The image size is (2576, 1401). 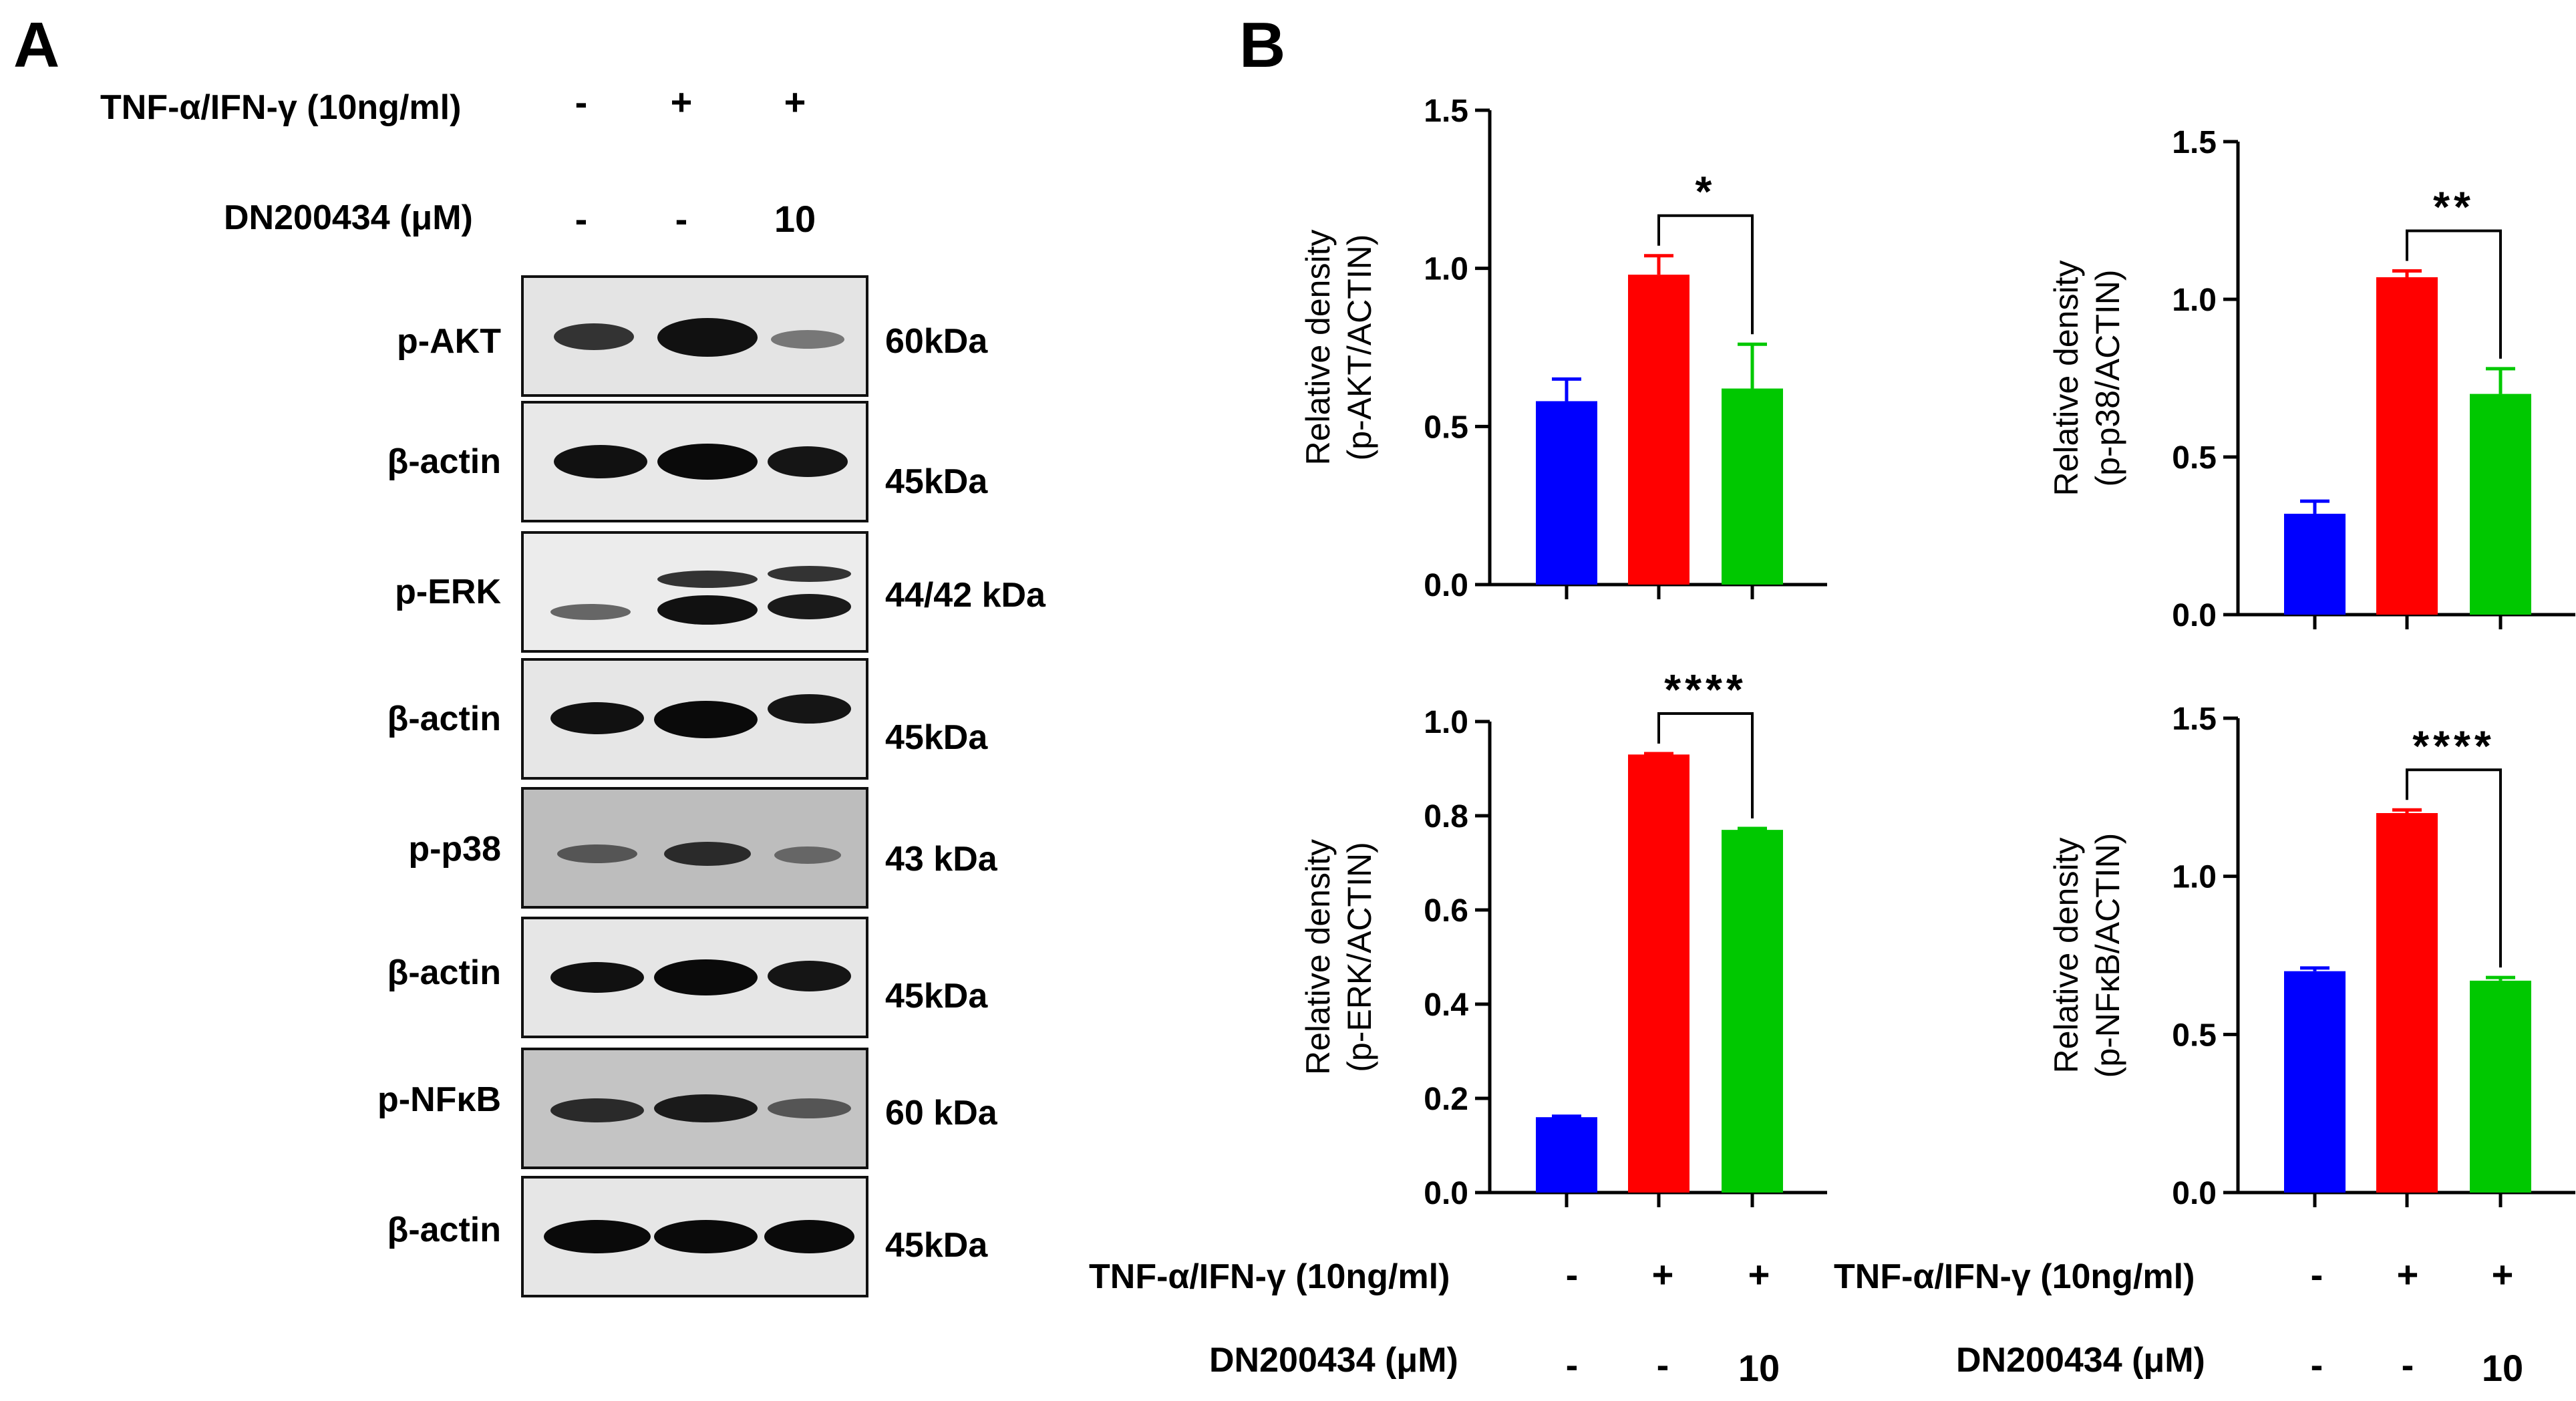 I want to click on chart-1-y-label-line-2: (p-AKT/ACTIN), so click(x=1359, y=348).